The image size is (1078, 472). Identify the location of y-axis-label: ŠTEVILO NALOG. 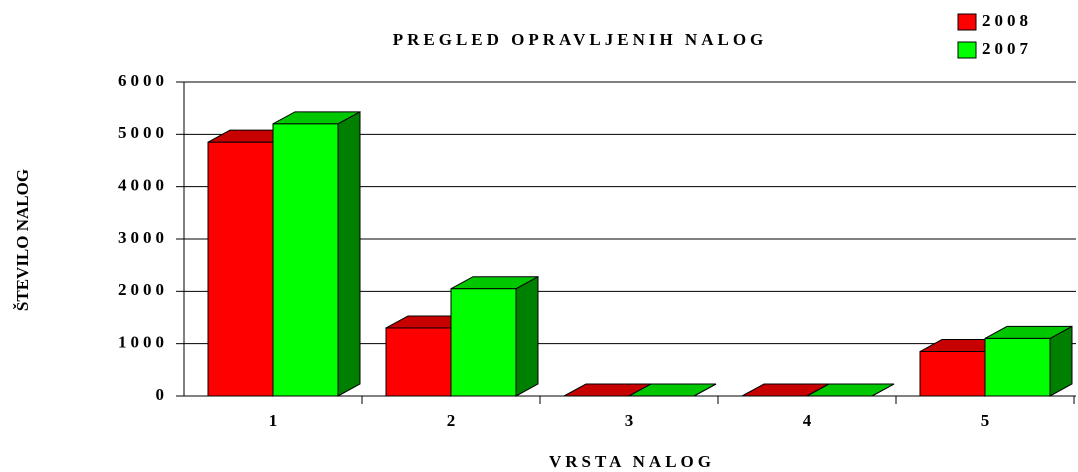
(22, 240).